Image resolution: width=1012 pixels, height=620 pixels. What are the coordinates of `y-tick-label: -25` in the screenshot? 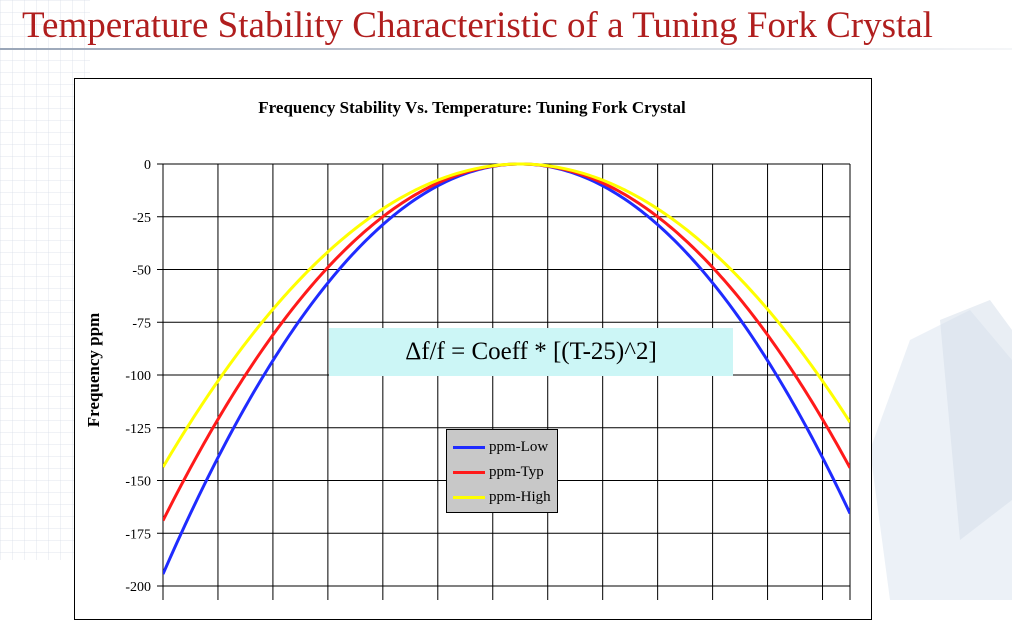 It's located at (141, 218).